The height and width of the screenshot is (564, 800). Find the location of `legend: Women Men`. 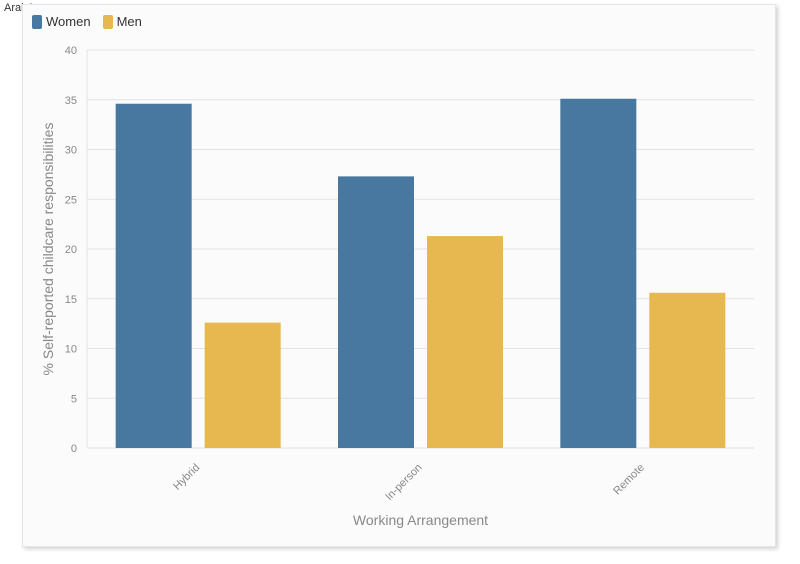

legend: Women Men is located at coordinates (87, 21).